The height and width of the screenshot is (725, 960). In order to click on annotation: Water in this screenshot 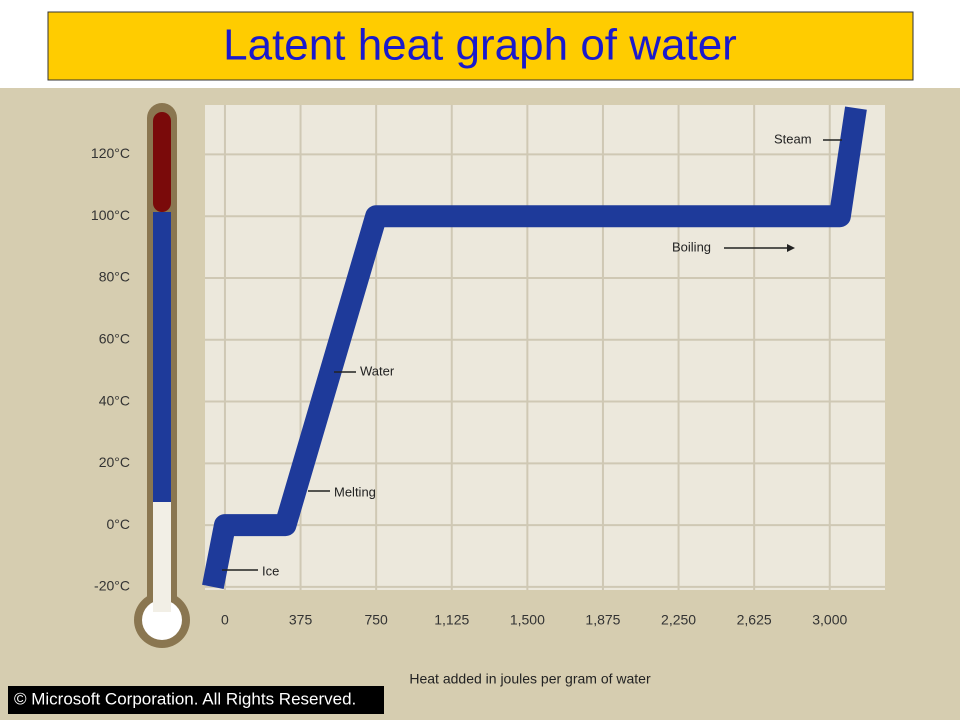, I will do `click(377, 370)`.